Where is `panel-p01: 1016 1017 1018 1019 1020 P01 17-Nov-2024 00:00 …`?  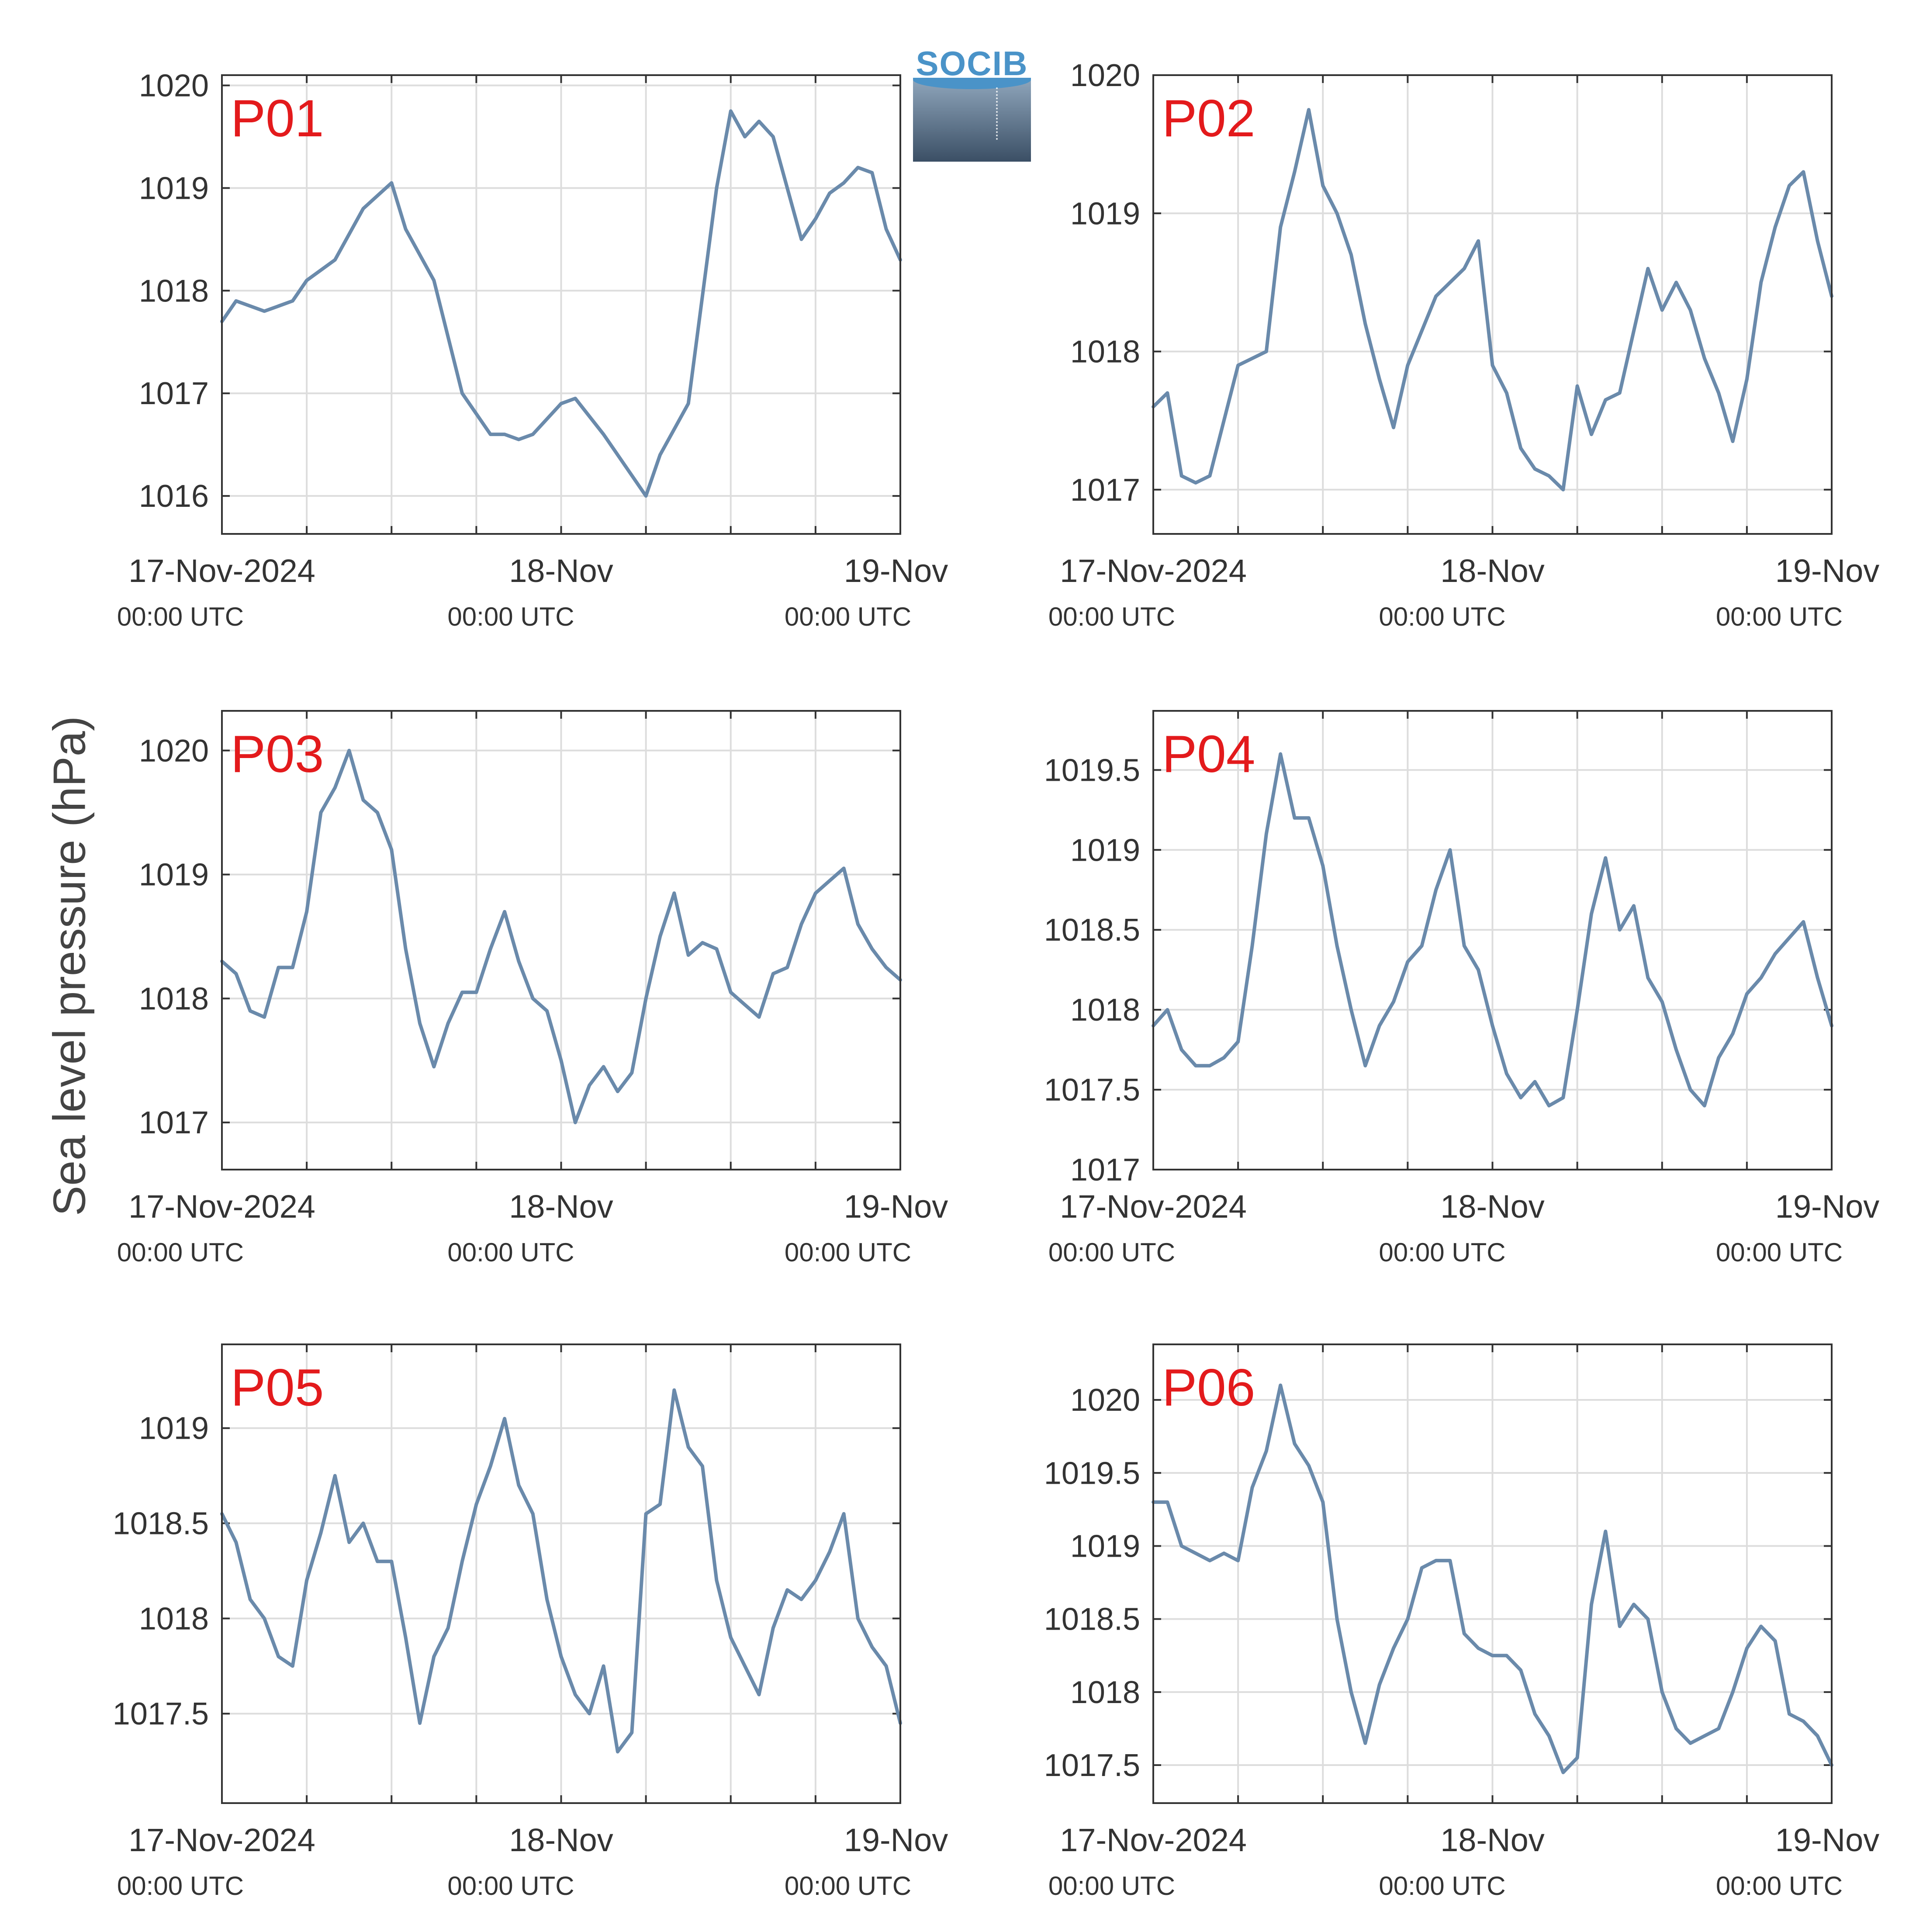 panel-p01: 1016 1017 1018 1019 1020 P01 17-Nov-2024 00:00 … is located at coordinates (532, 349).